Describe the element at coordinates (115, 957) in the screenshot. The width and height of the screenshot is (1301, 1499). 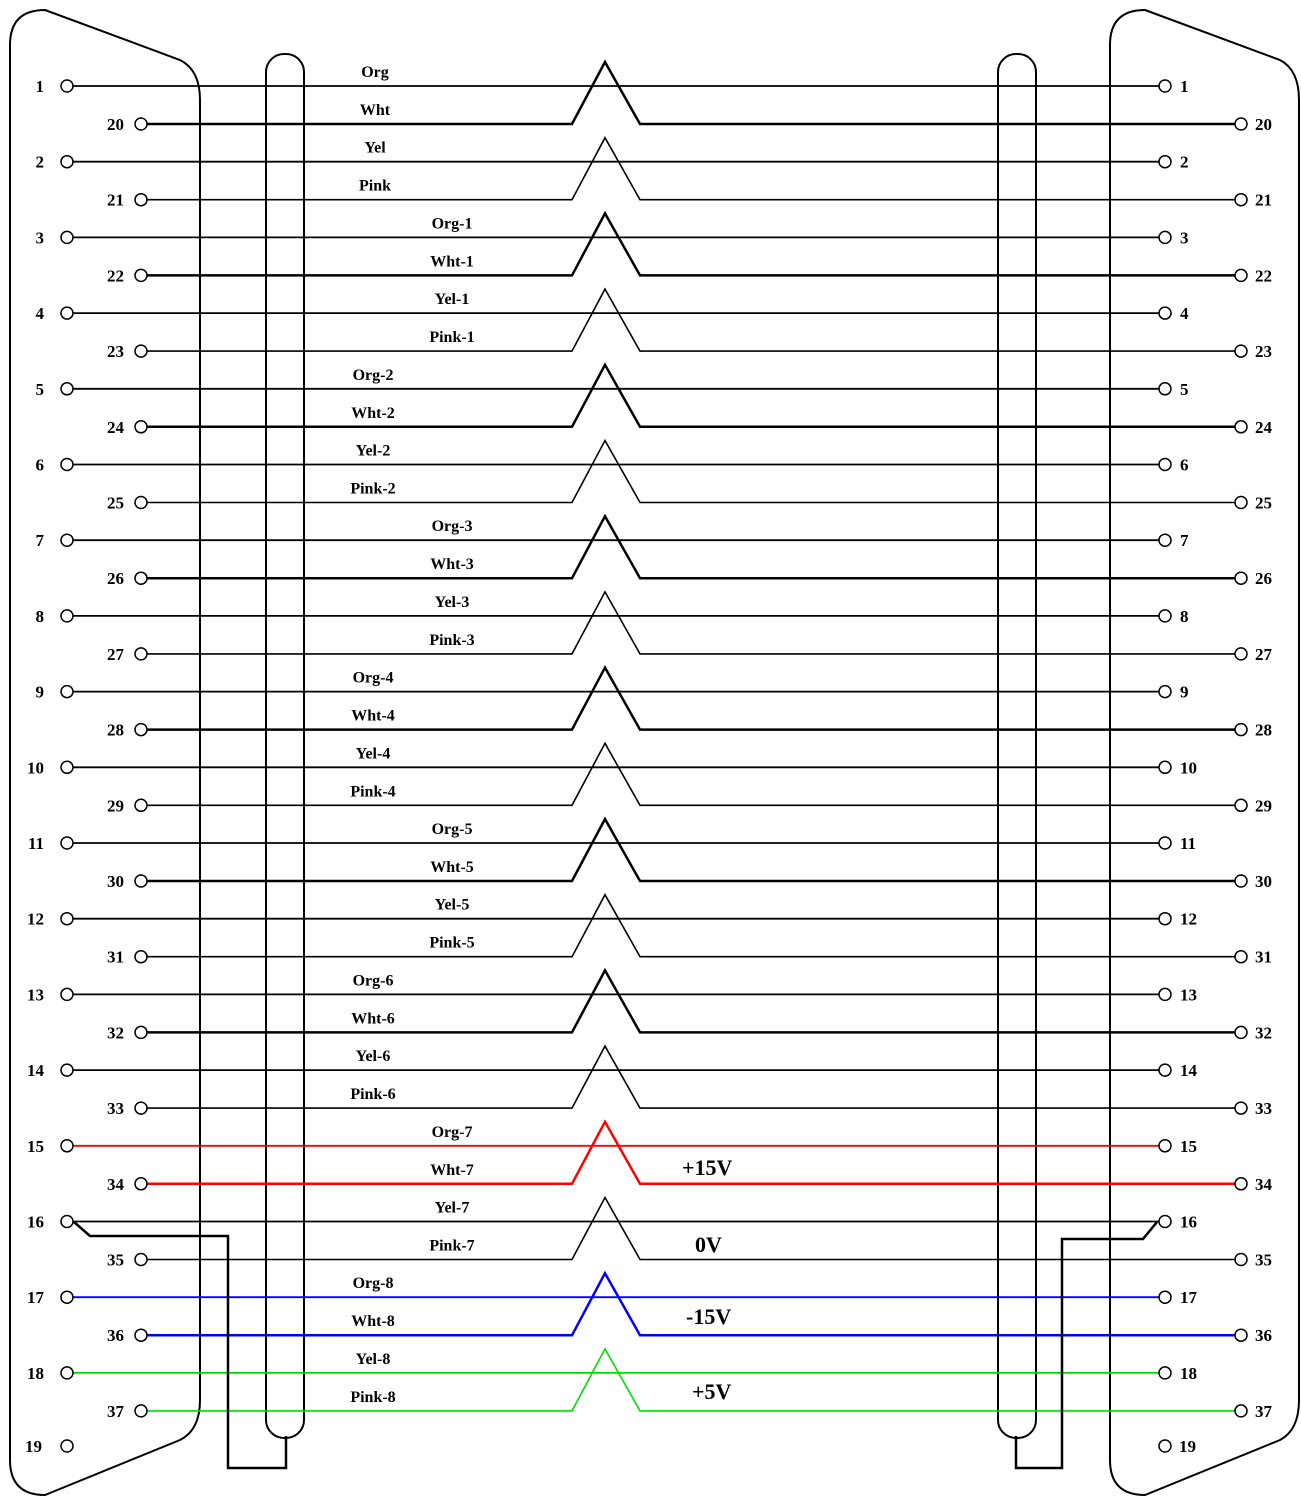
I see `left-pin-31-label: 31` at that location.